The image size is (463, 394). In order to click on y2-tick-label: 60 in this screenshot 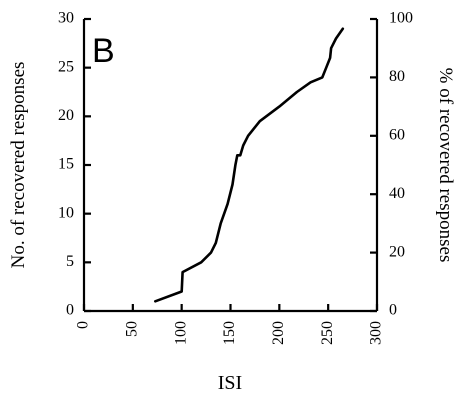, I will do `click(397, 134)`.